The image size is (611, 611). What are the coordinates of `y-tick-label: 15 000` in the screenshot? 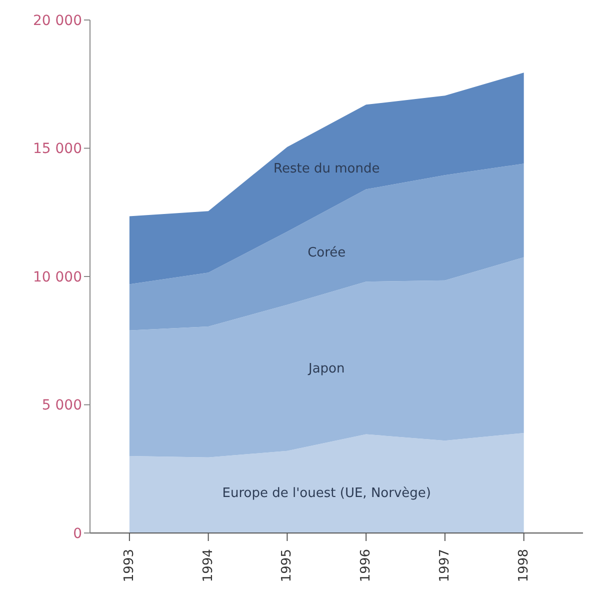 It's located at (57, 149).